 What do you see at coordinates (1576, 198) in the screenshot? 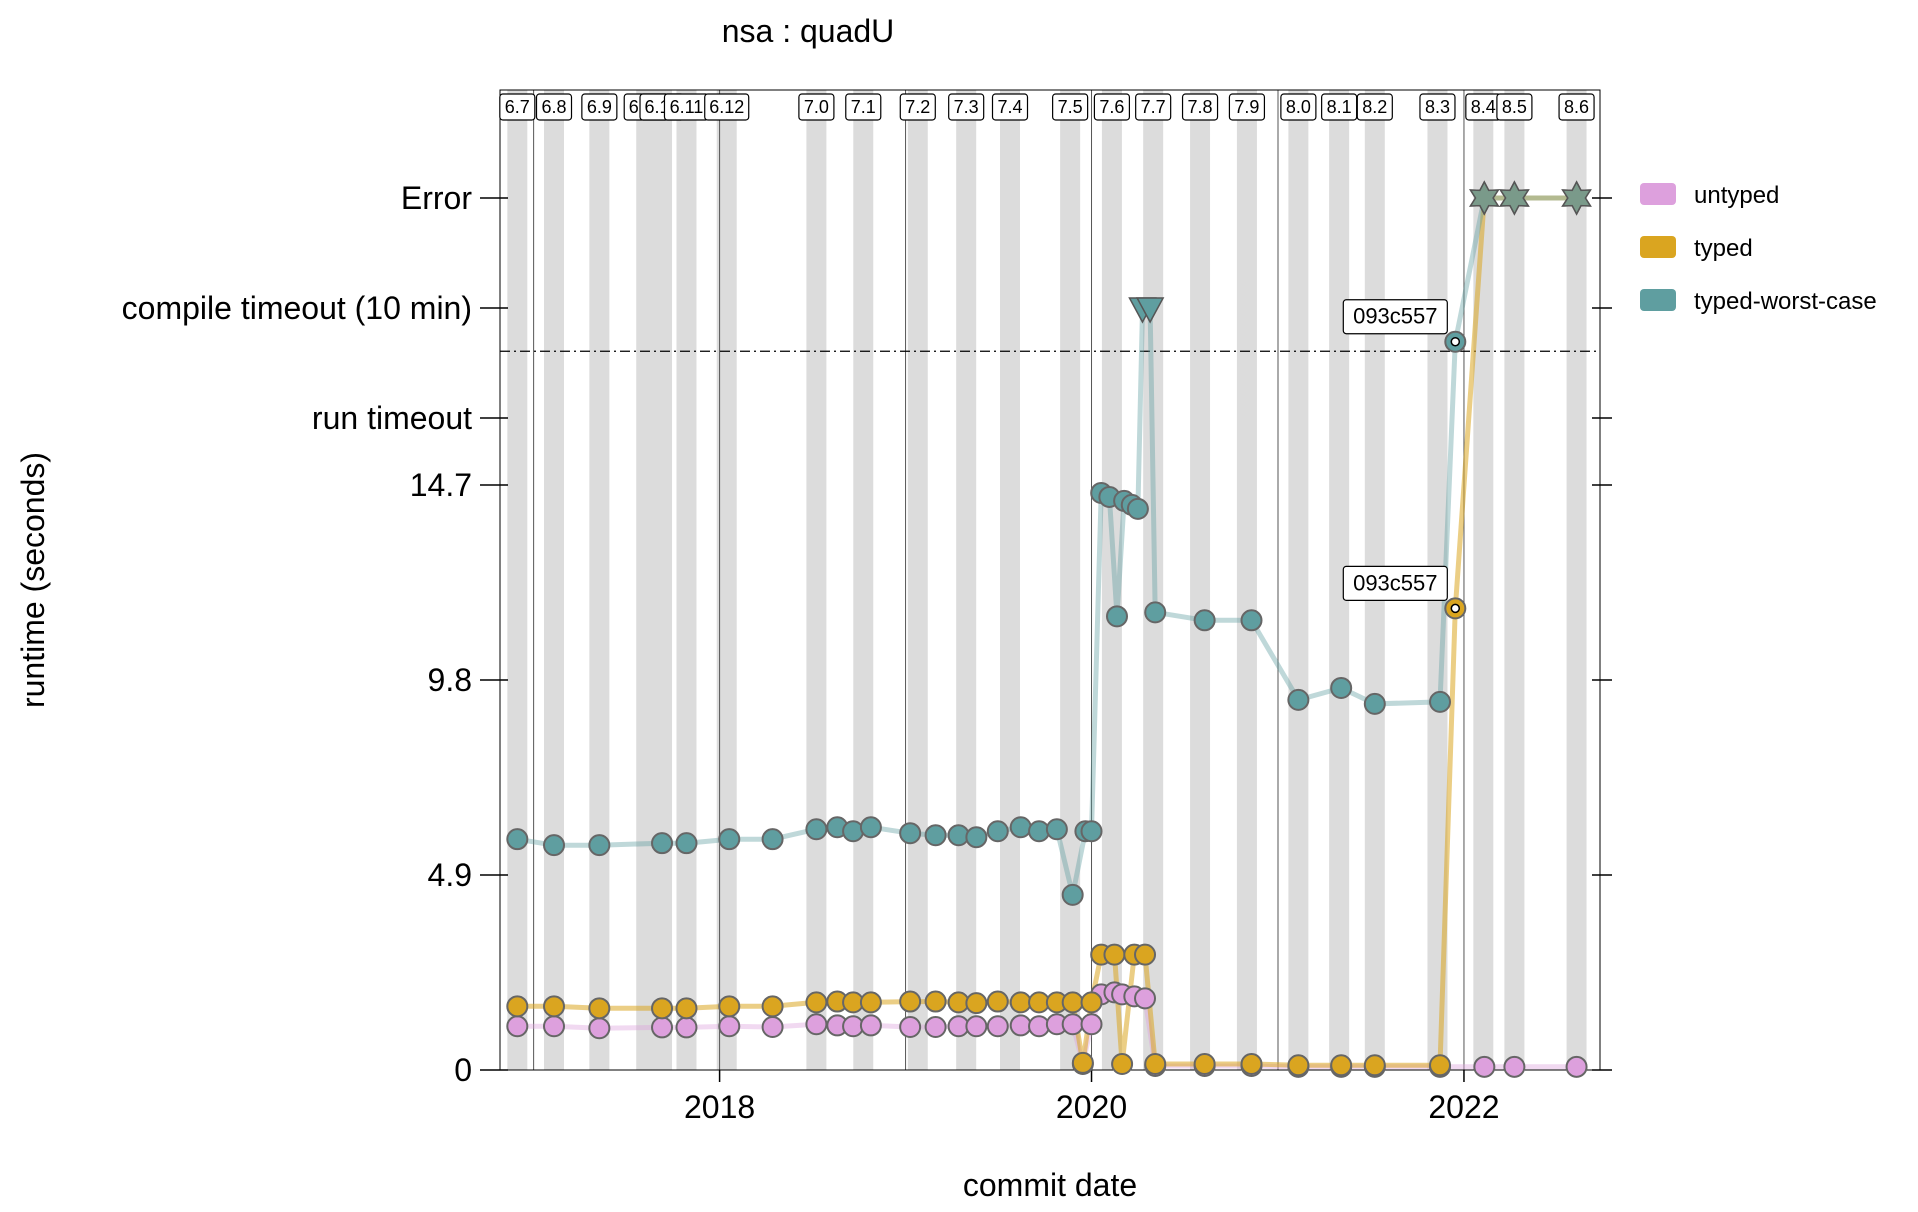
I see `error-marker` at bounding box center [1576, 198].